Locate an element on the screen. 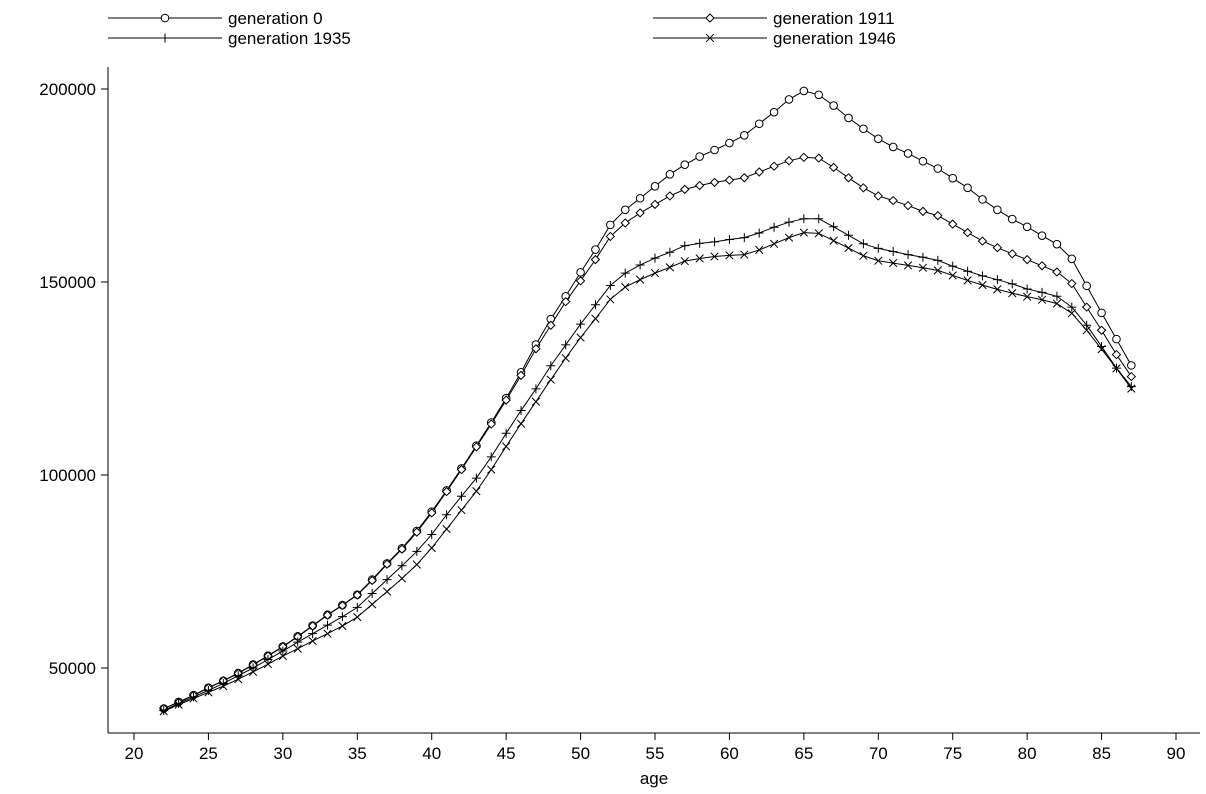 The image size is (1206, 794). x-axis-title: age is located at coordinates (654, 778).